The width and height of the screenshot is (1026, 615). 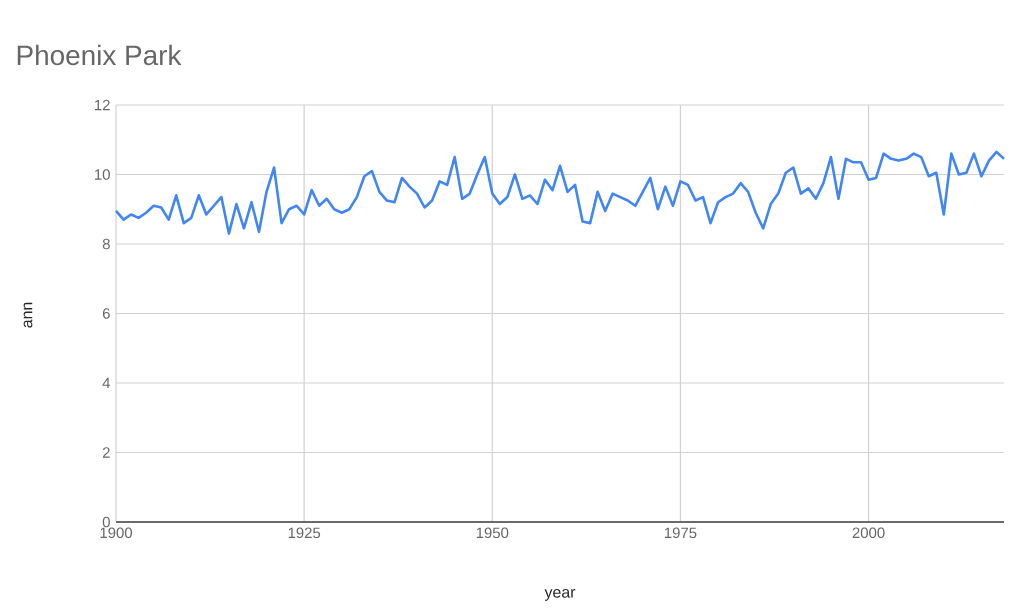 I want to click on y-tick-label: 12, so click(x=102, y=105).